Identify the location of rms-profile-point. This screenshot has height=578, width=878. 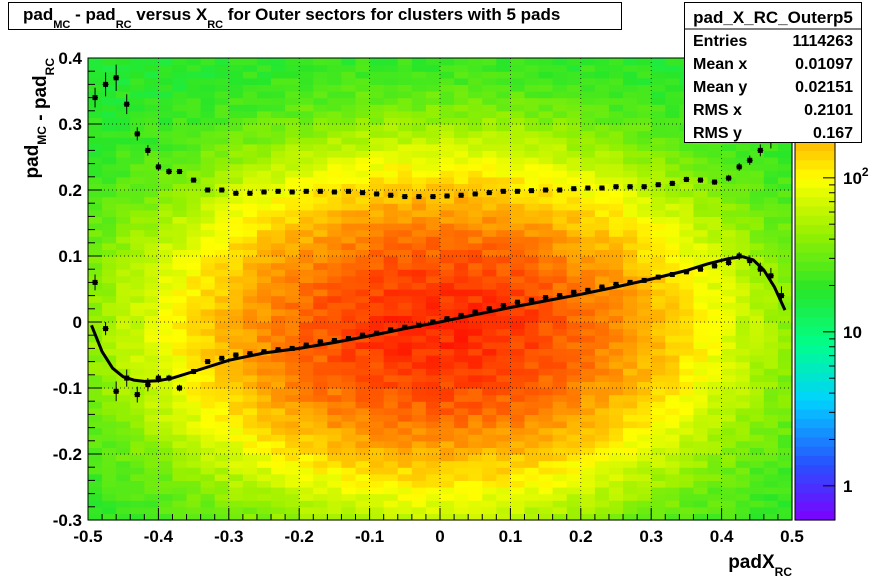
(739, 167).